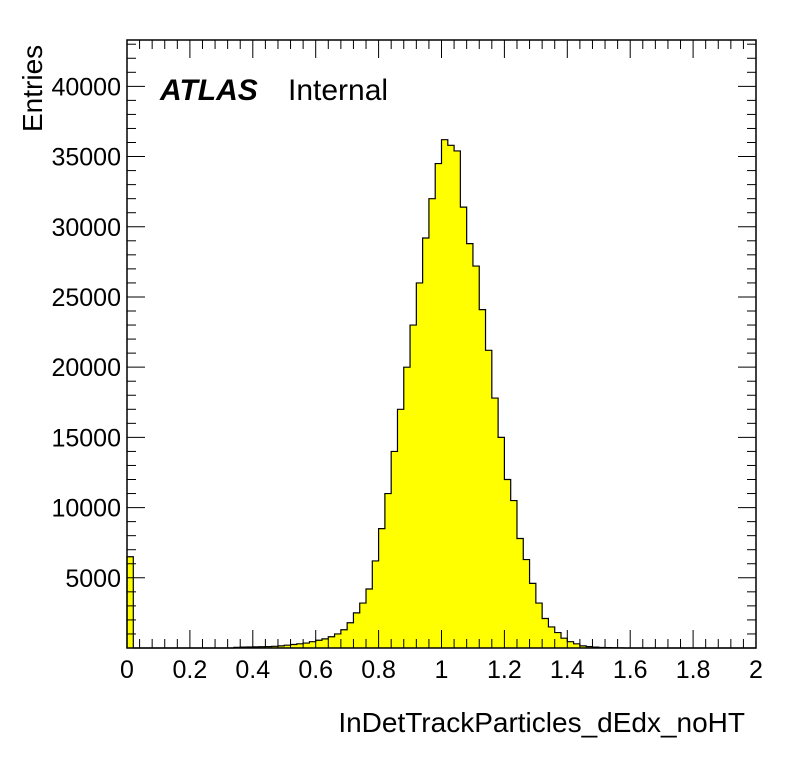 The width and height of the screenshot is (796, 772). Describe the element at coordinates (378, 670) in the screenshot. I see `x-tick-label: 0.8` at that location.